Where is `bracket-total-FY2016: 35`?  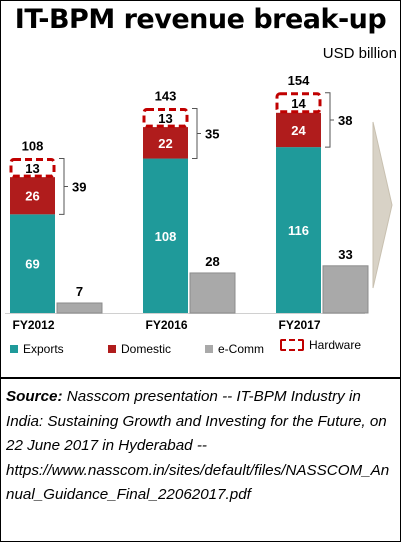 bracket-total-FY2016: 35 is located at coordinates (212, 134).